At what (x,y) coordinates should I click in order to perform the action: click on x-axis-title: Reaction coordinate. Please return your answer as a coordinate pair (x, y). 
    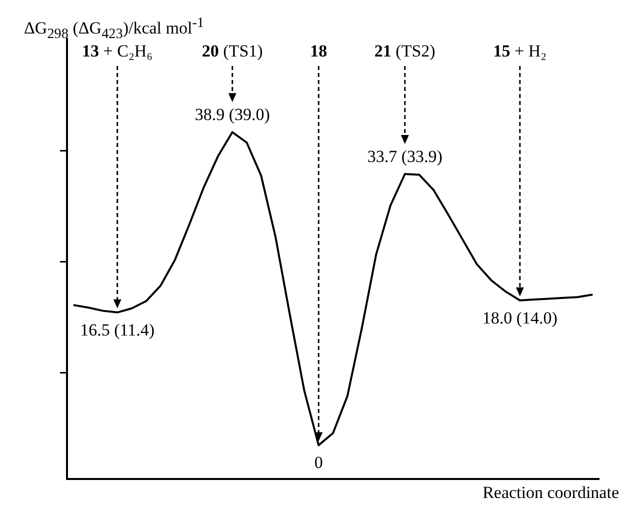
    Looking at the image, I should click on (551, 493).